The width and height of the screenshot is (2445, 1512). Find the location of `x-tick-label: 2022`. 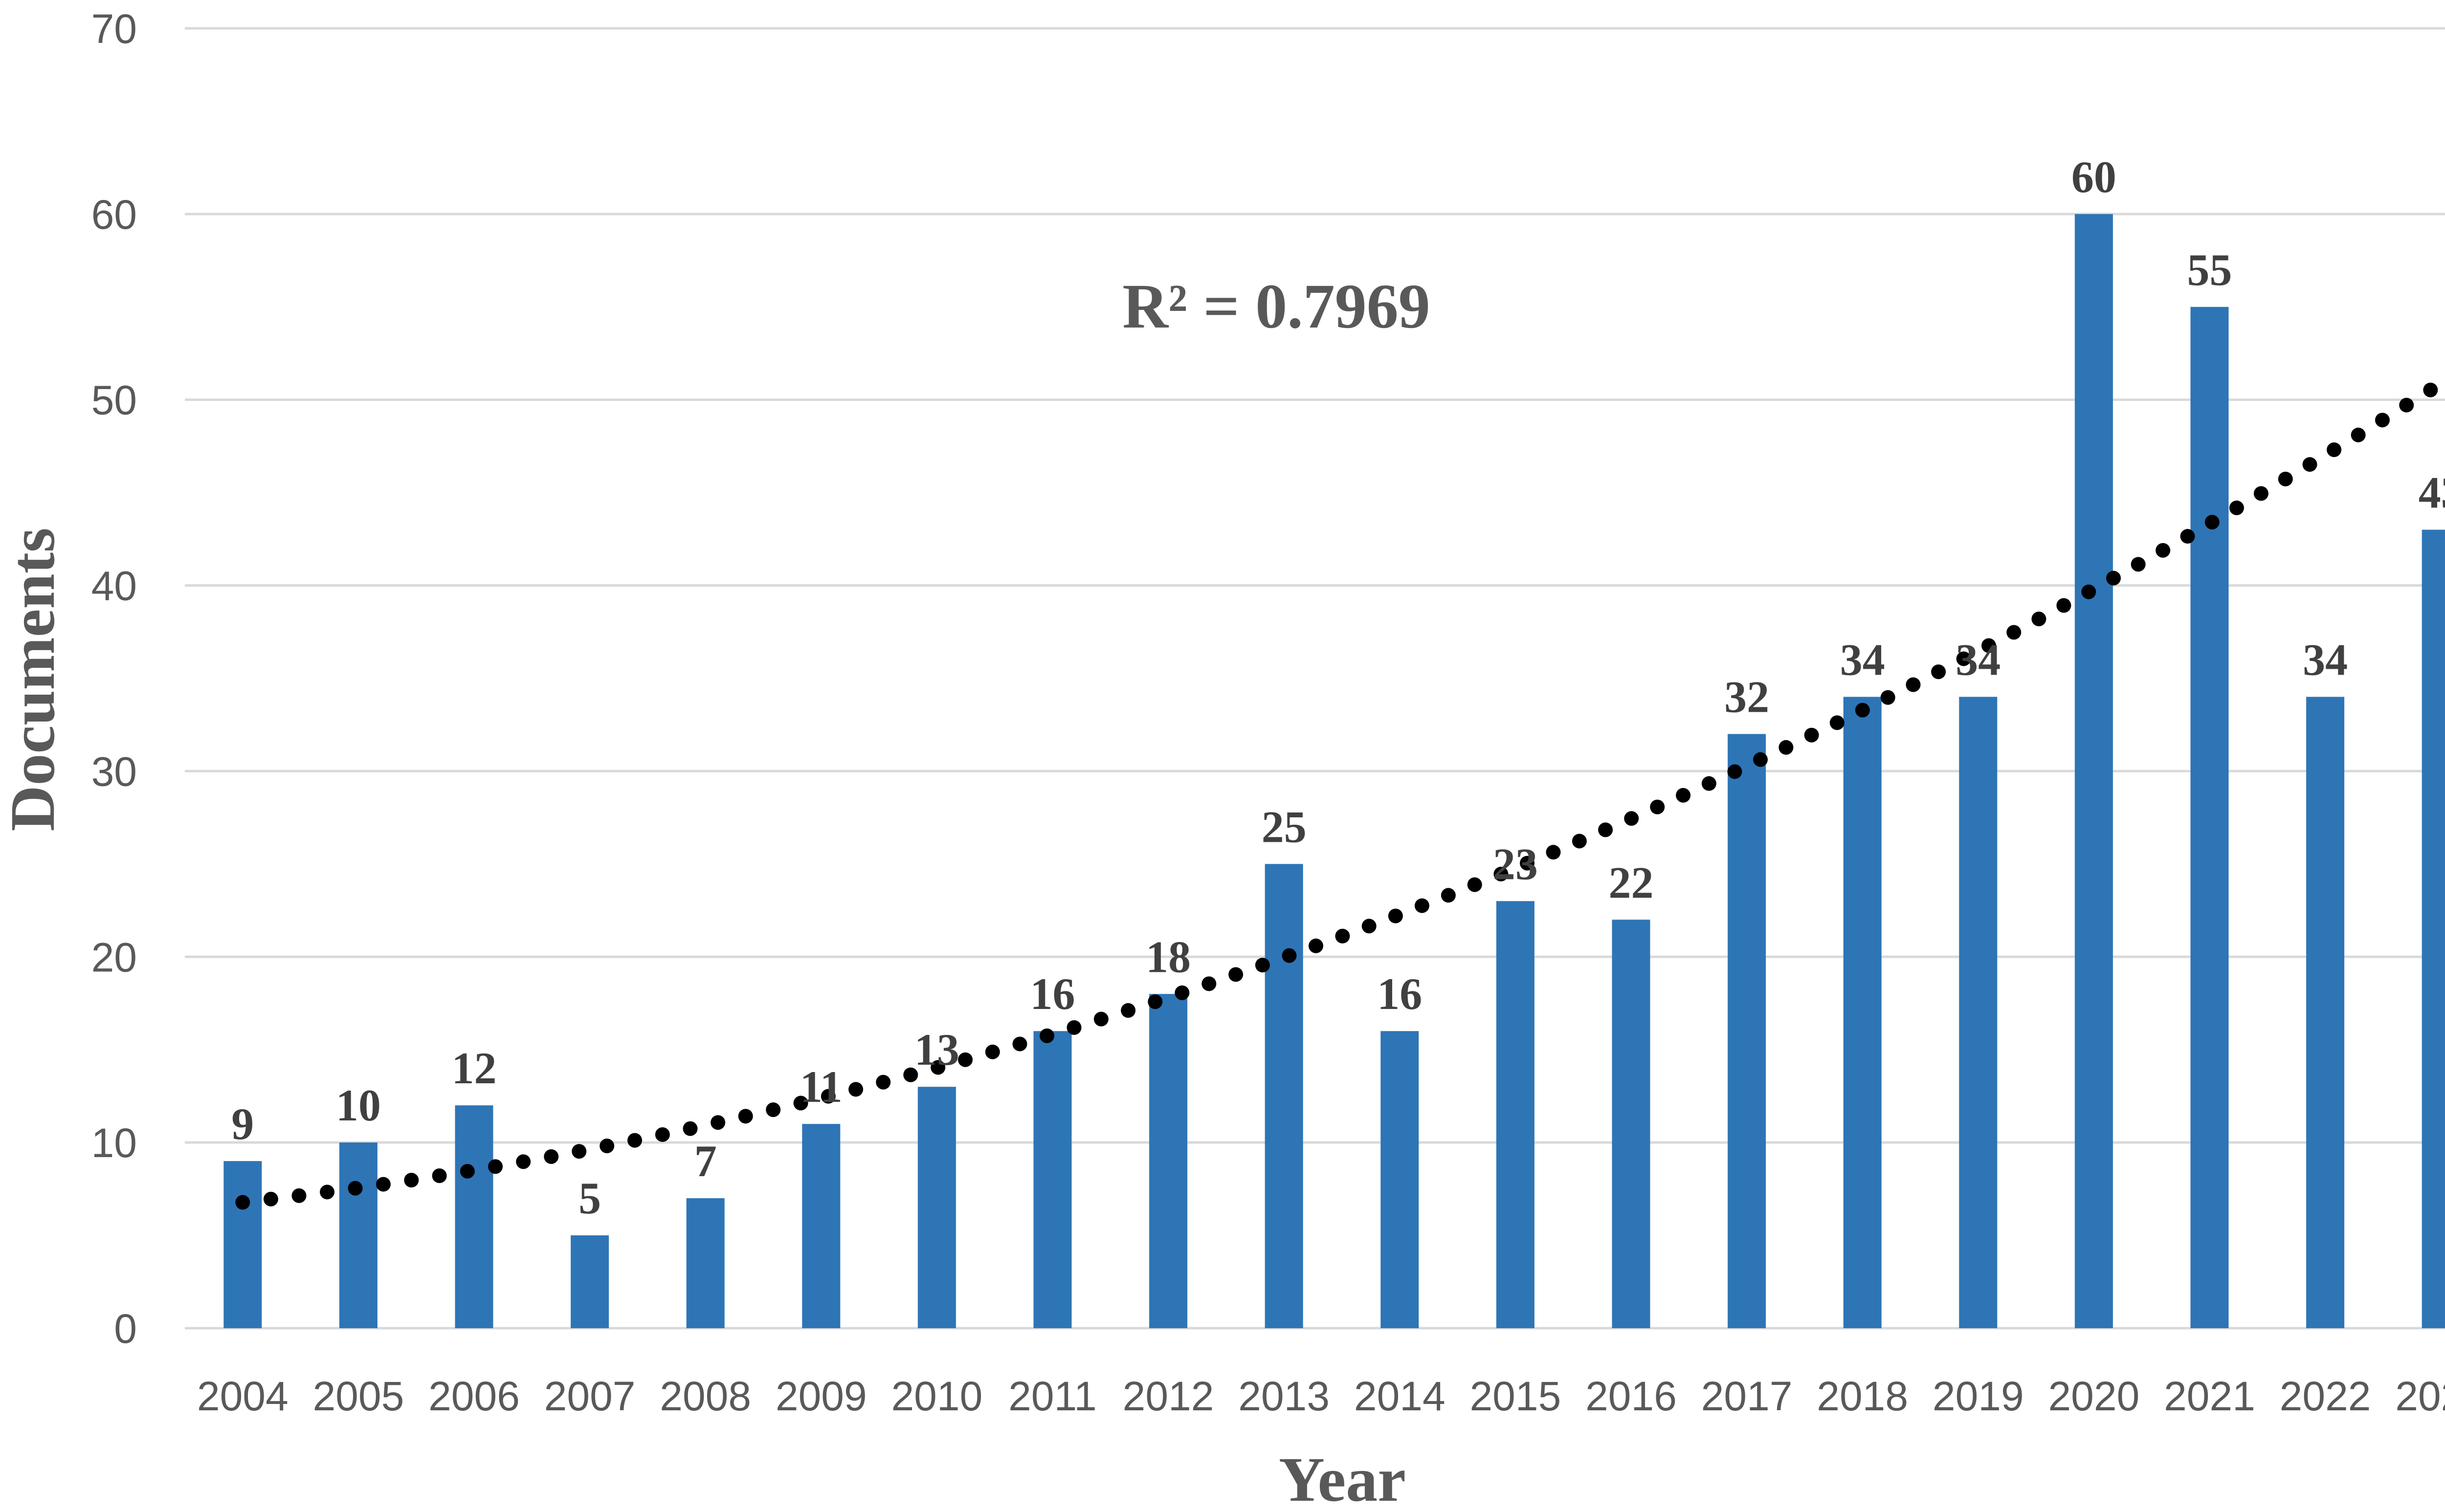

x-tick-label: 2022 is located at coordinates (2325, 1396).